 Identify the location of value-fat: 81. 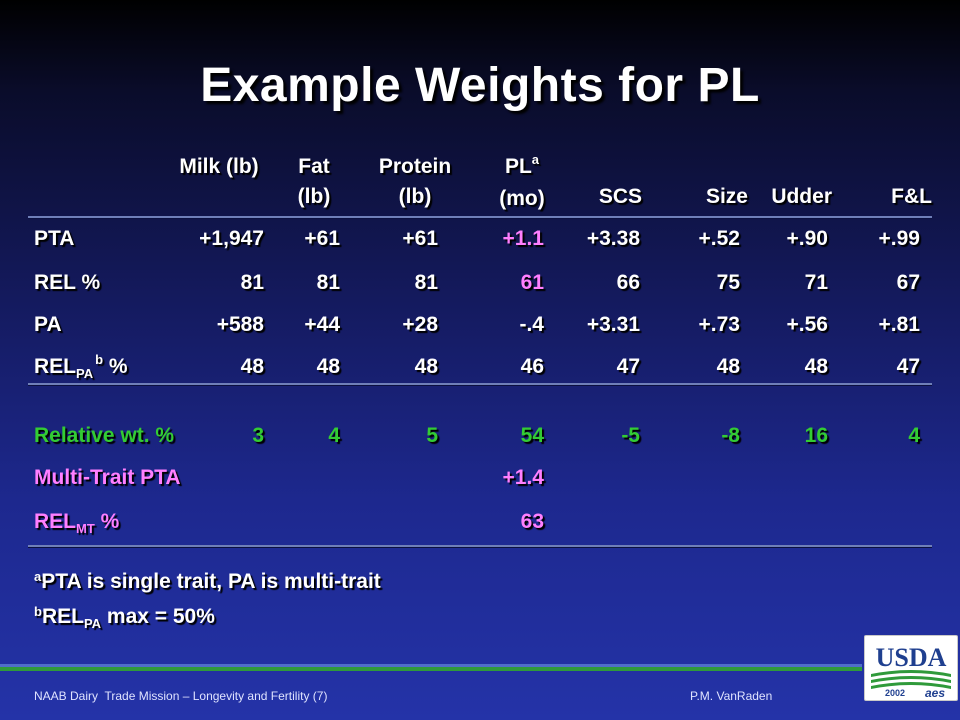
(328, 282).